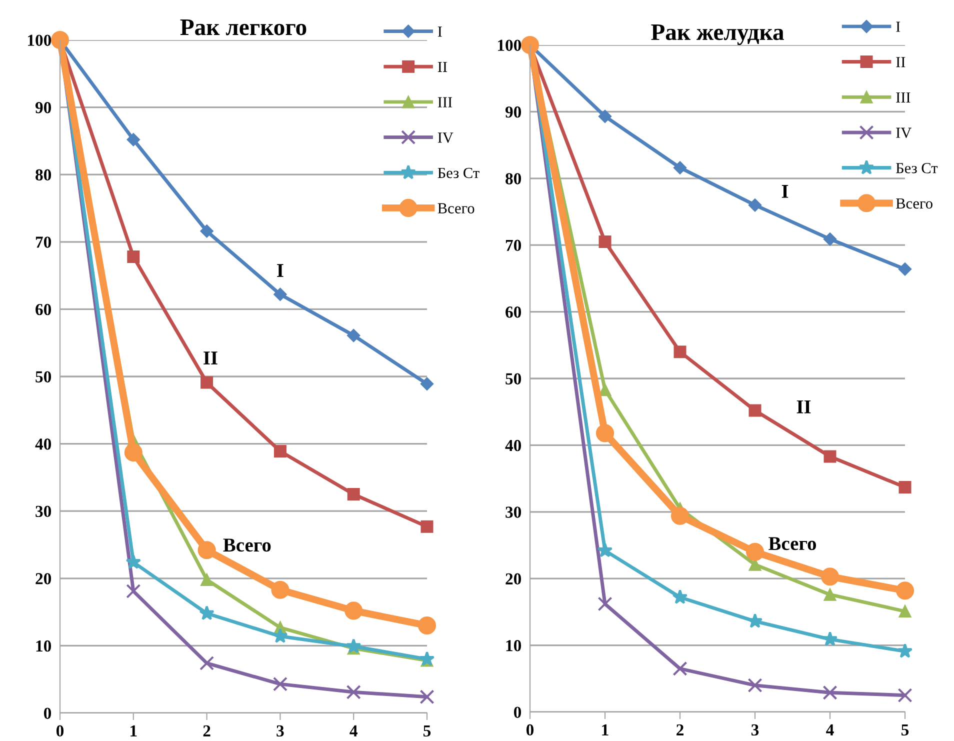 Image resolution: width=954 pixels, height=741 pixels. Describe the element at coordinates (717, 34) in the screenshot. I see `chart-title: Рак желудка` at that location.